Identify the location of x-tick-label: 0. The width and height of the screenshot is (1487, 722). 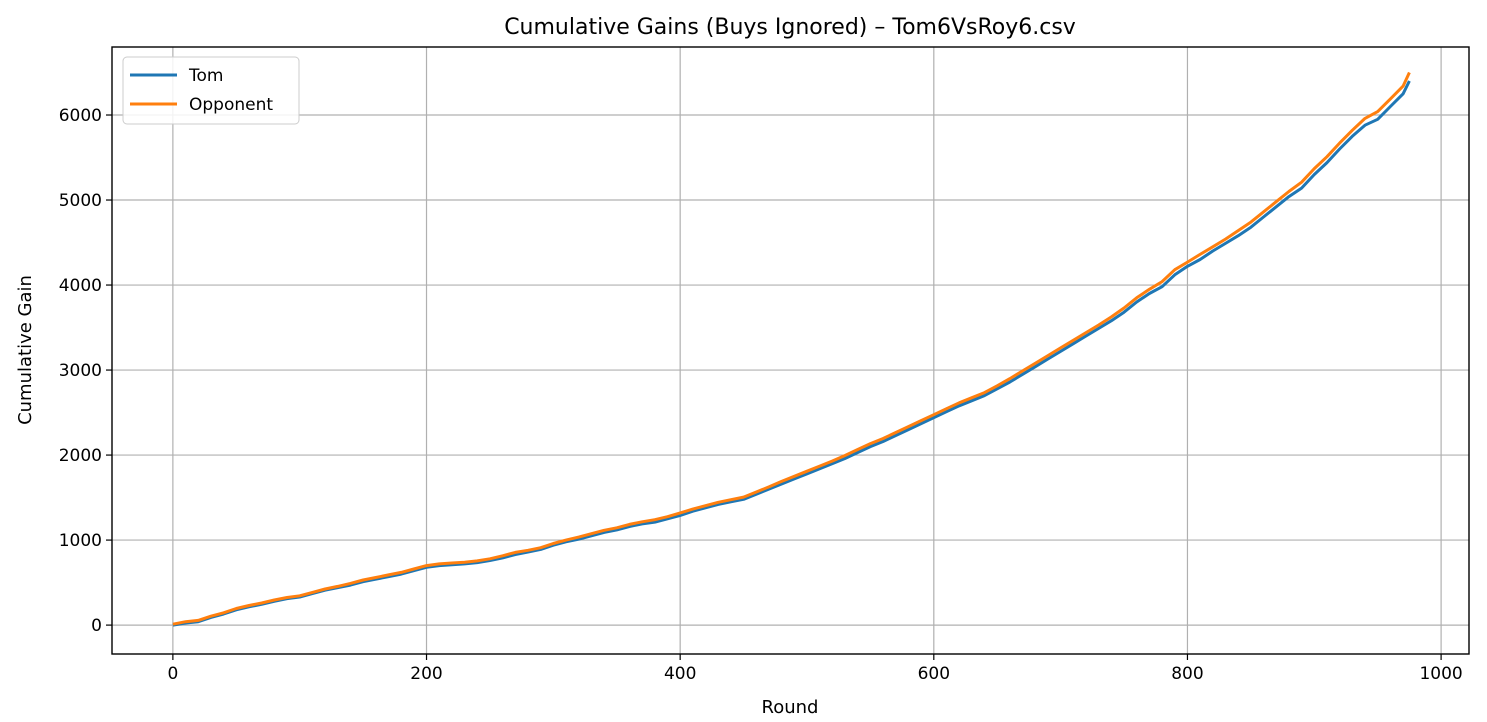
(172, 674).